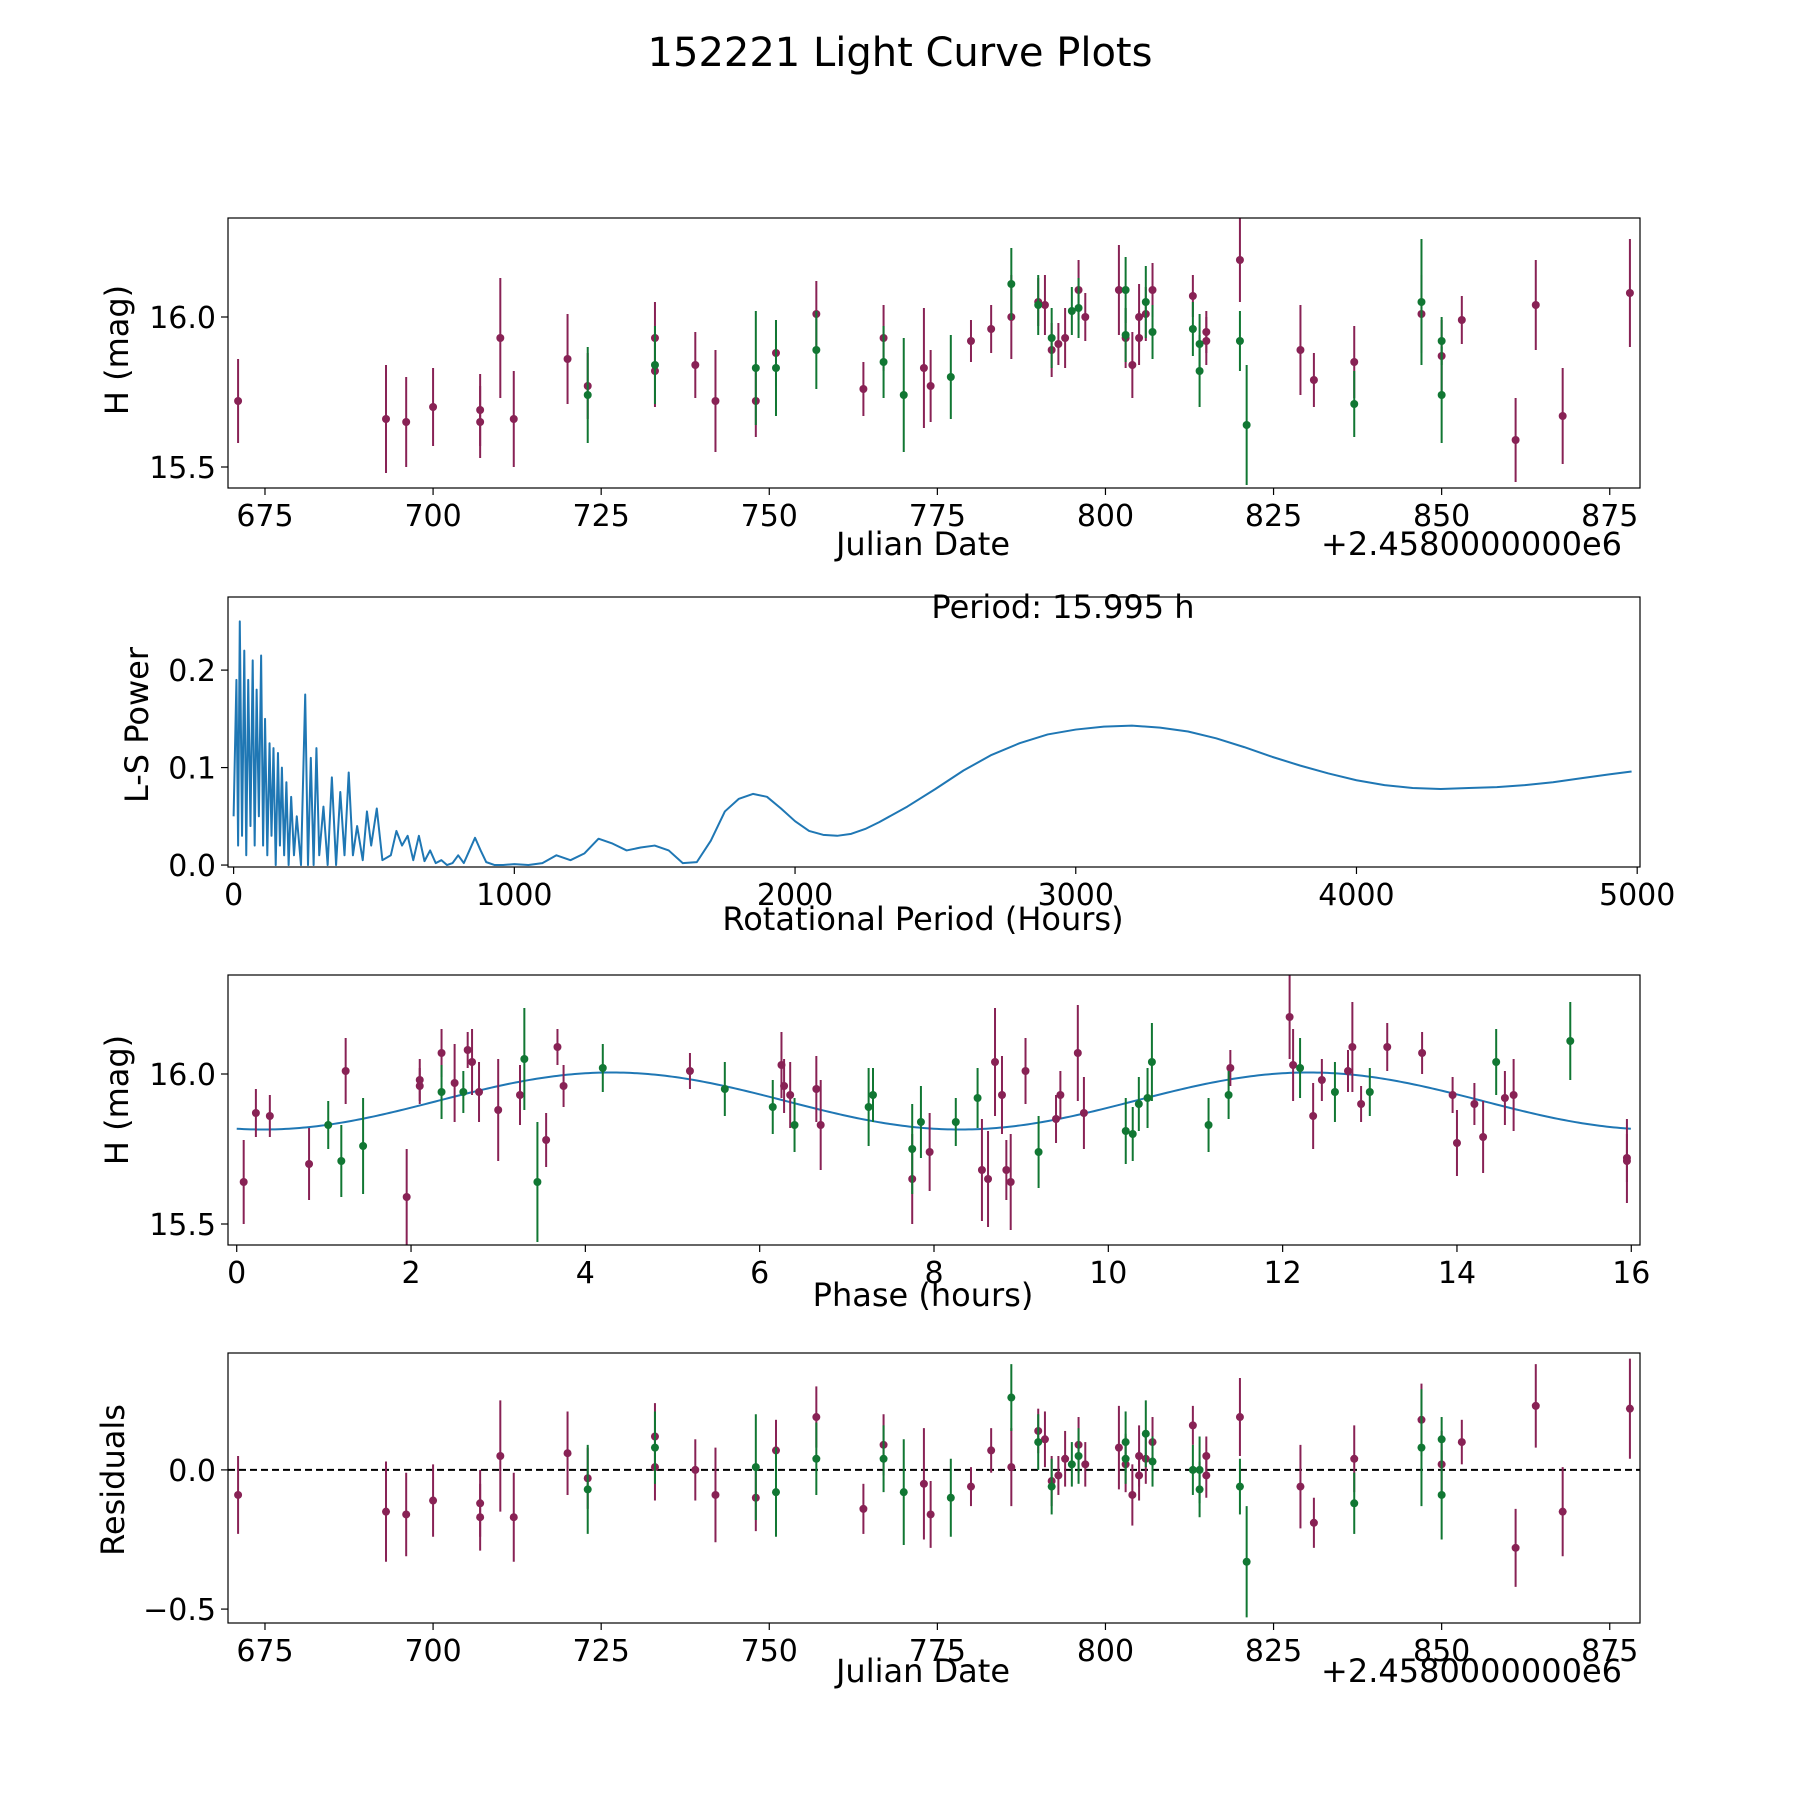 The width and height of the screenshot is (1800, 1800). What do you see at coordinates (1108, 1273) in the screenshot?
I see `phased-x-tick-label: 10` at bounding box center [1108, 1273].